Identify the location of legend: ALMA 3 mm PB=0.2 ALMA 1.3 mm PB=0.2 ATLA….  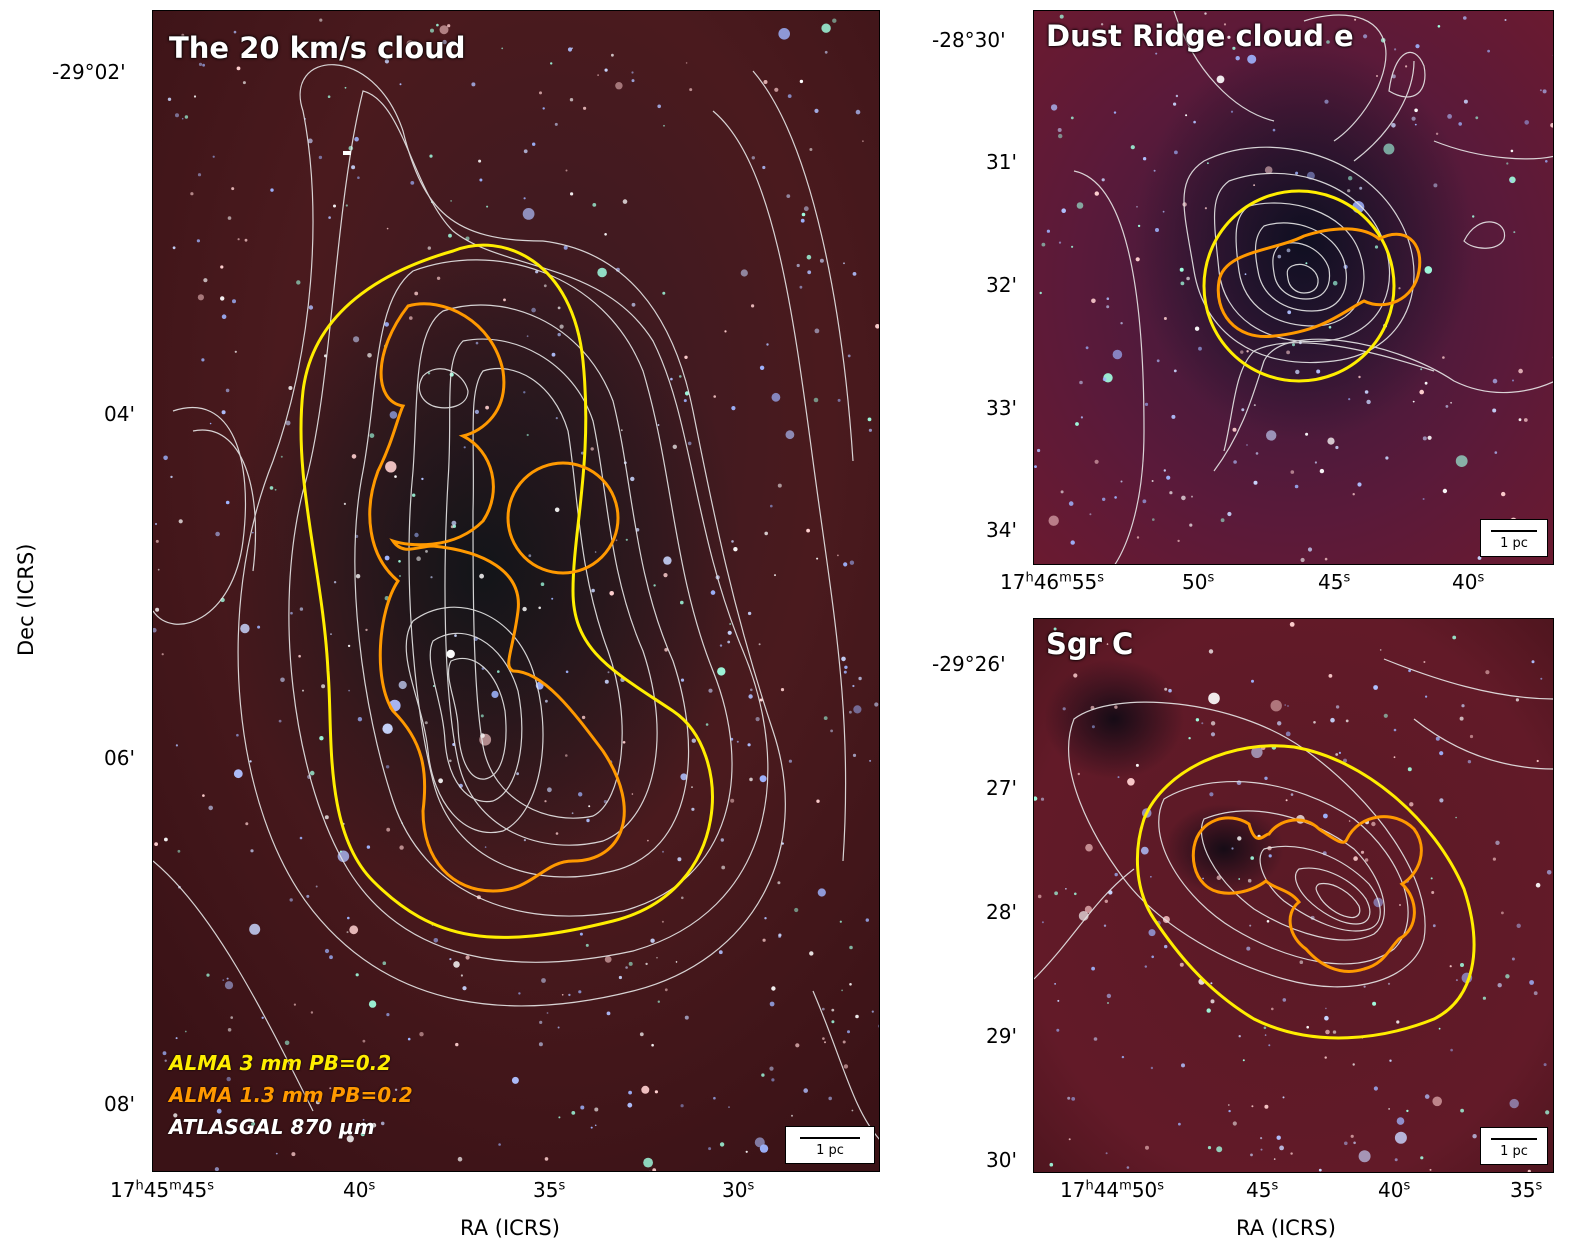
(291, 1095).